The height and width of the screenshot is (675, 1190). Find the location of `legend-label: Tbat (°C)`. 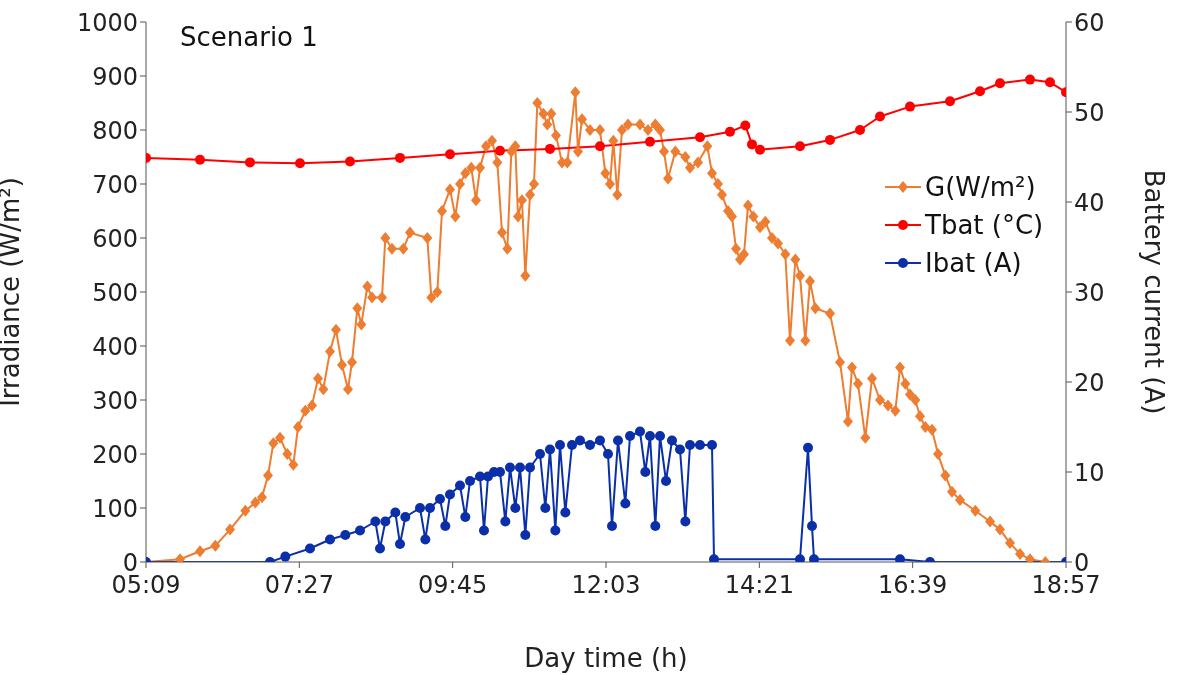

legend-label: Tbat (°C) is located at coordinates (984, 225).